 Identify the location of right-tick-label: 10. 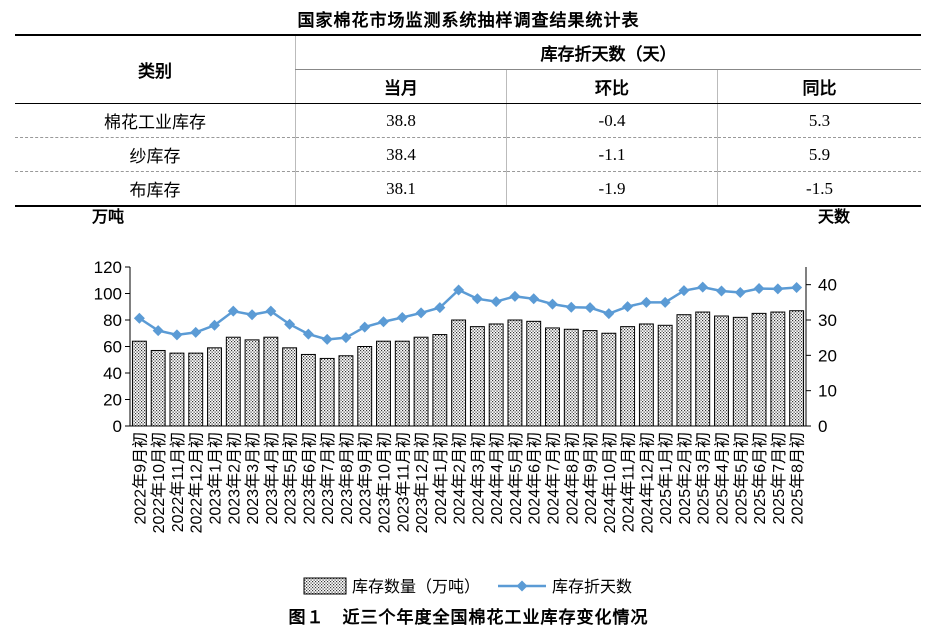
(827, 391).